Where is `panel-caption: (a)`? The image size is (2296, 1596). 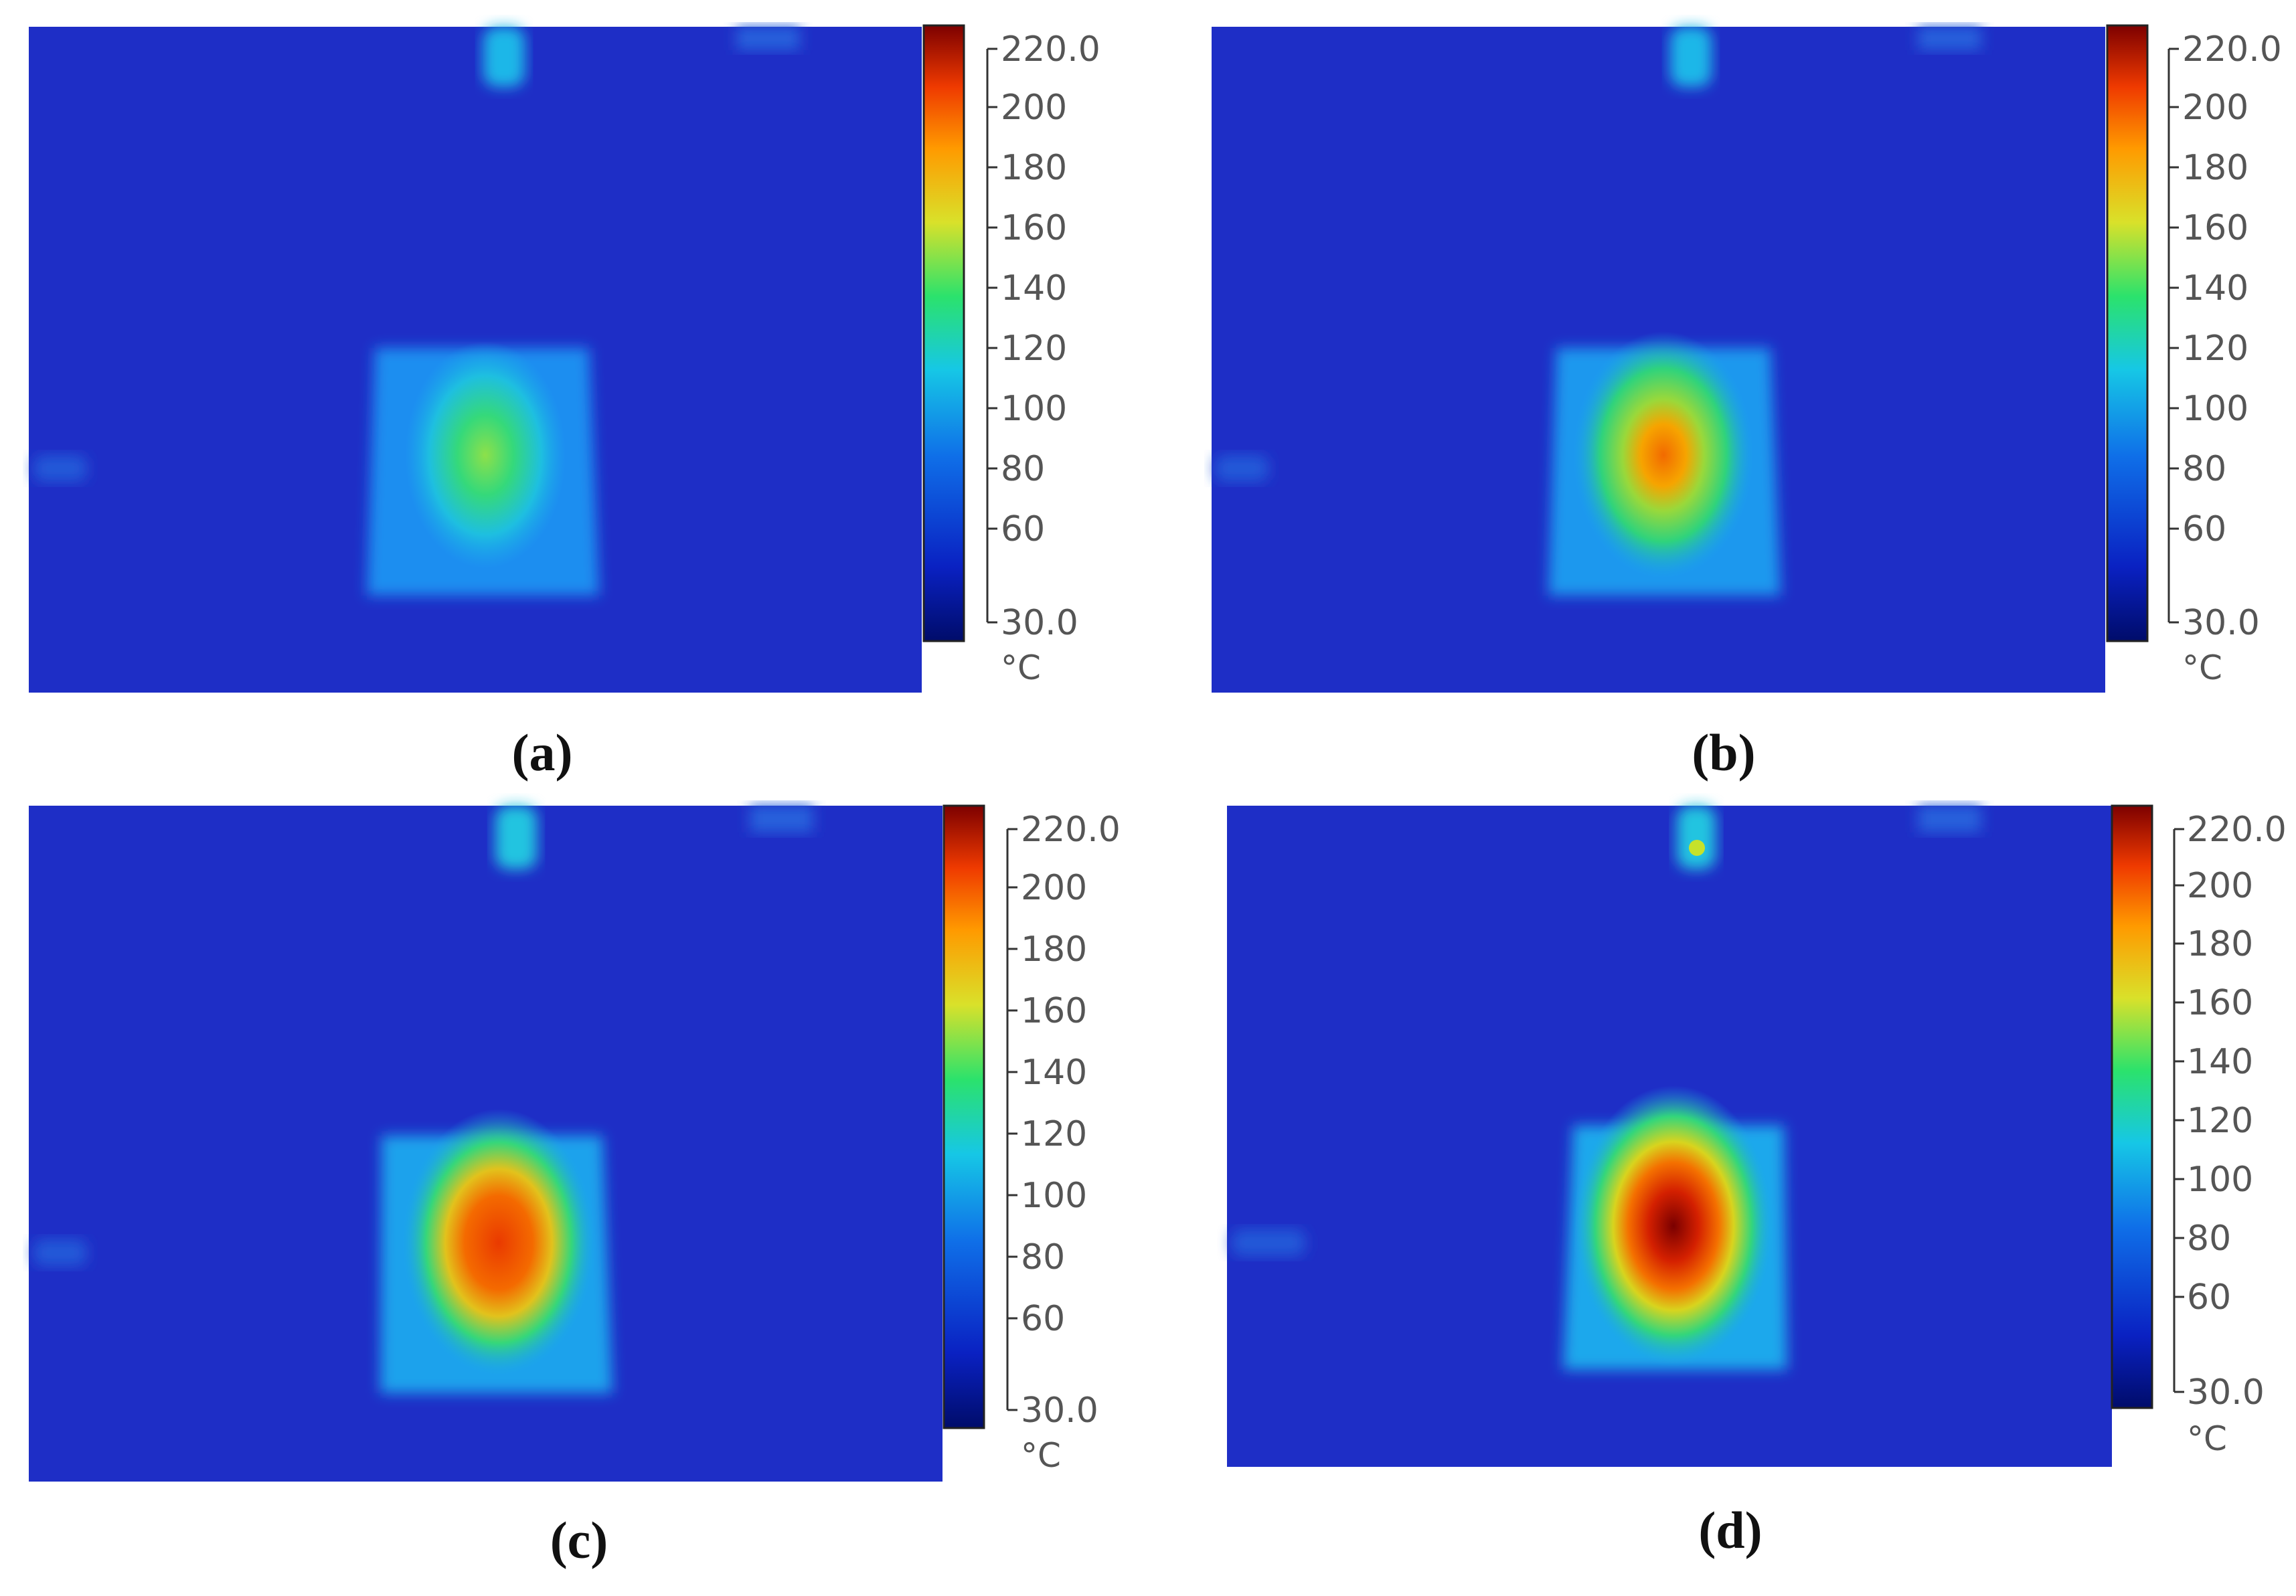 panel-caption: (a) is located at coordinates (542, 752).